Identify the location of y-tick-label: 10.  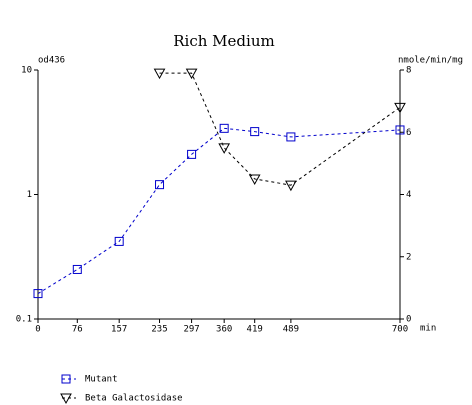
(26, 71).